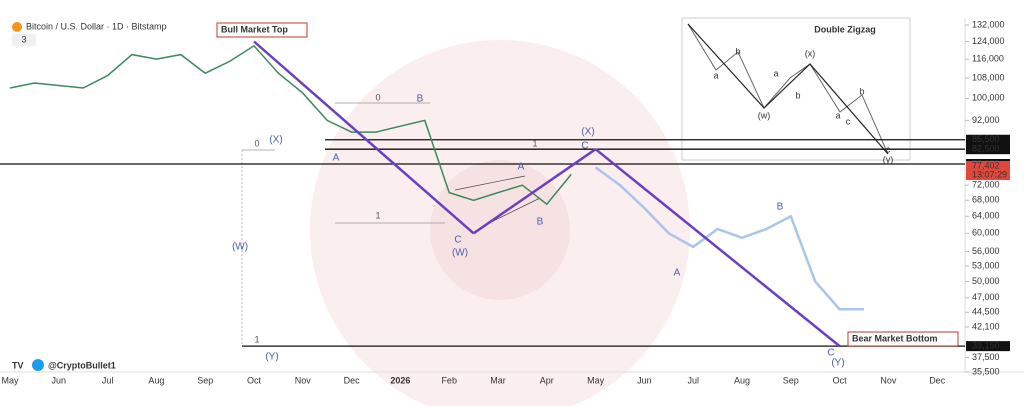  What do you see at coordinates (788, 89) in the screenshot?
I see `inset-zigzag` at bounding box center [788, 89].